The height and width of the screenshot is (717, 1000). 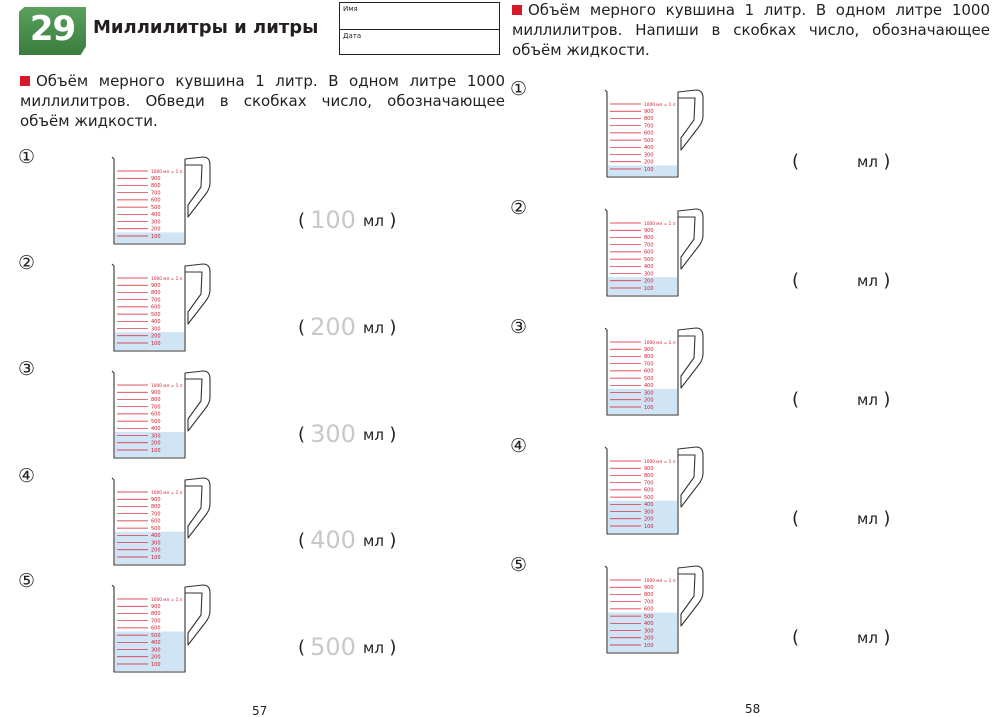 I want to click on answer-choice: (300 мл ), so click(x=347, y=434).